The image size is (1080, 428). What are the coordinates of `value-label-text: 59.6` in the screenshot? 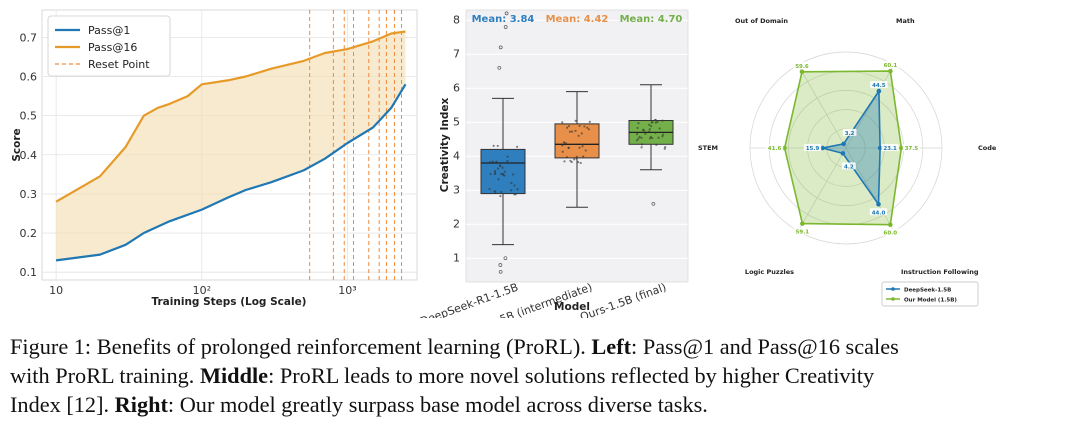 It's located at (802, 67).